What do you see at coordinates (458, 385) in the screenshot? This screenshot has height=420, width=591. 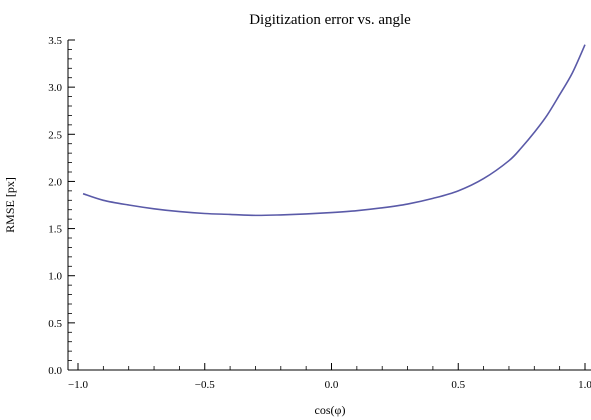 I see `x-tick-label: 0.5` at bounding box center [458, 385].